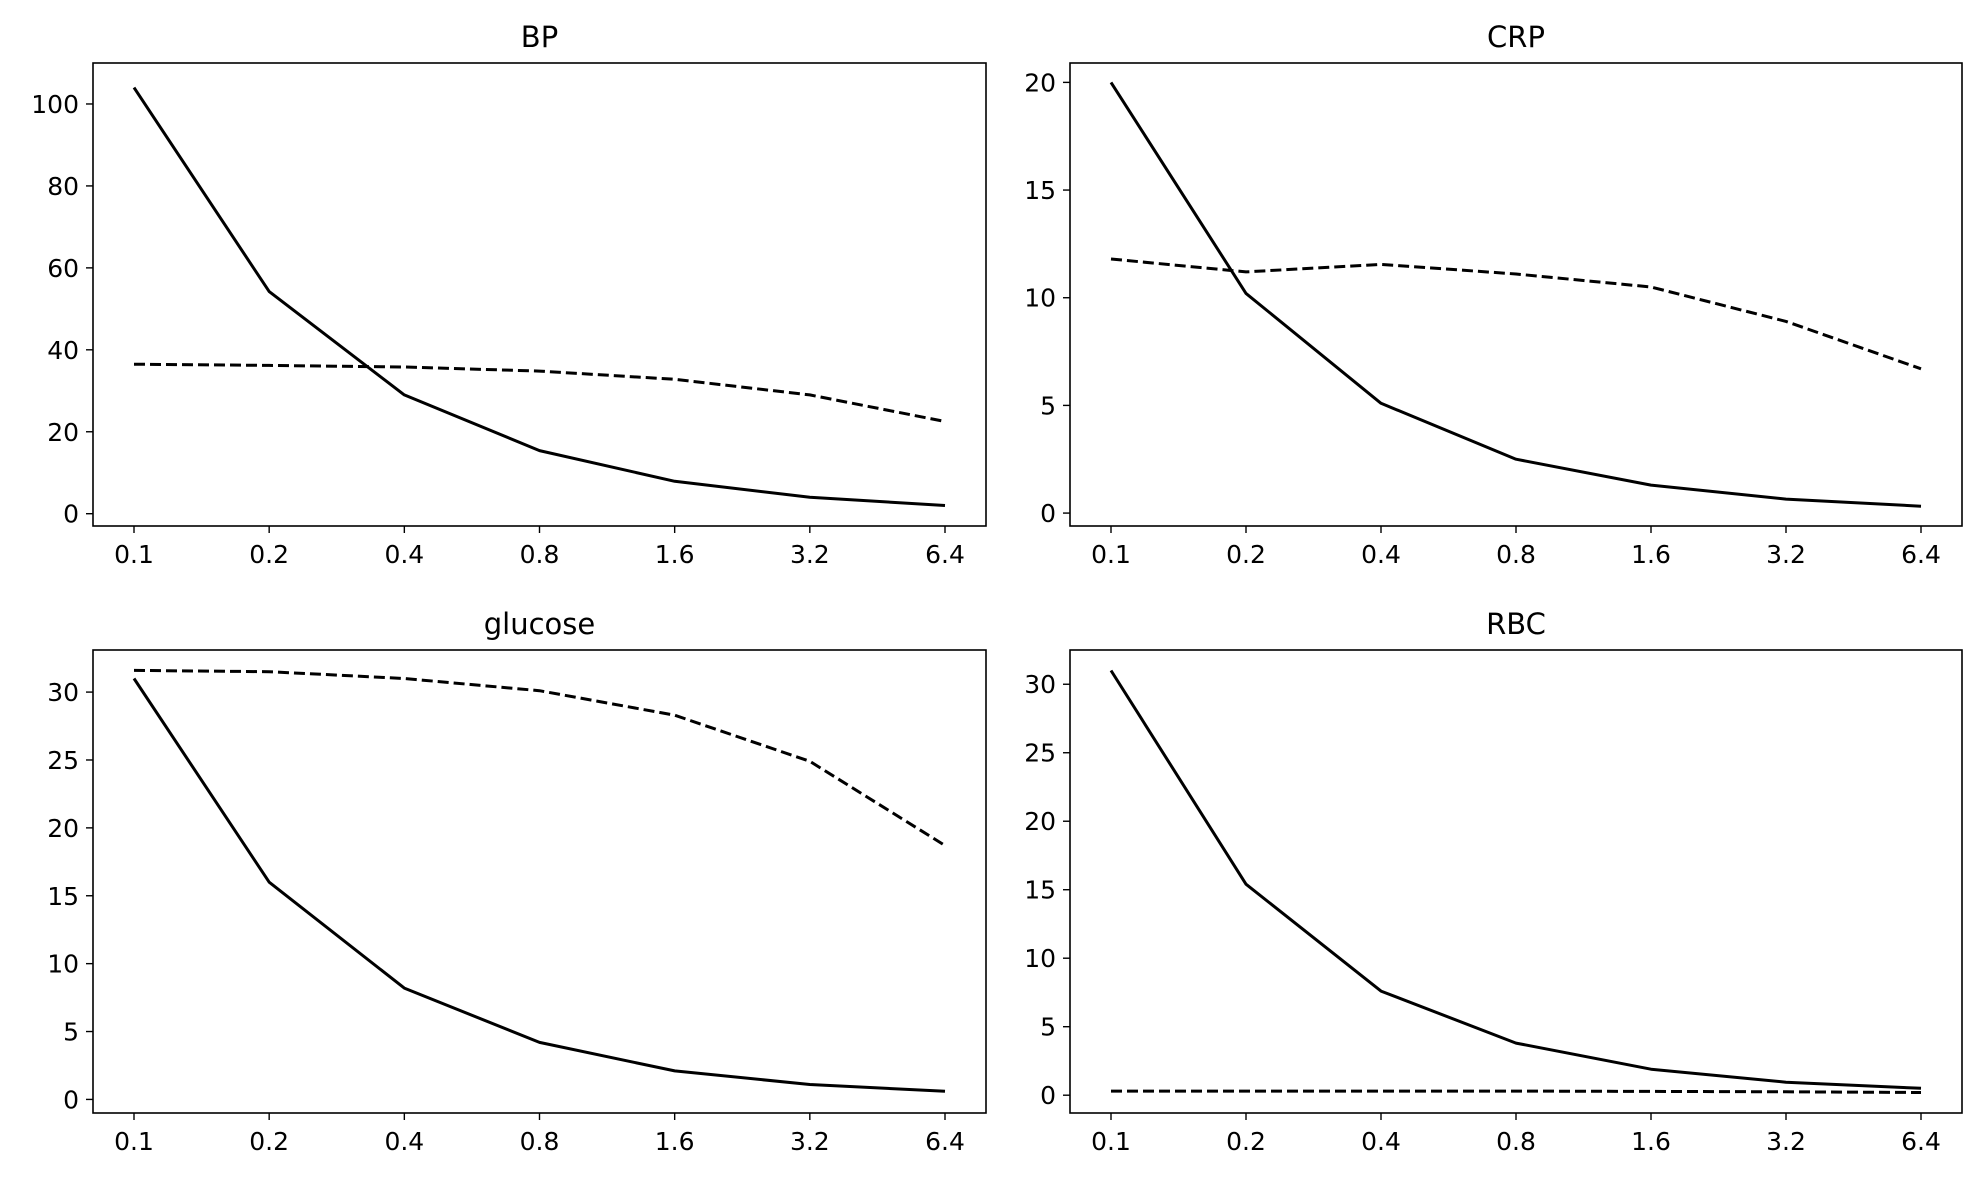 The height and width of the screenshot is (1178, 1980). Describe the element at coordinates (55, 104) in the screenshot. I see `y-tick-label: 100` at that location.